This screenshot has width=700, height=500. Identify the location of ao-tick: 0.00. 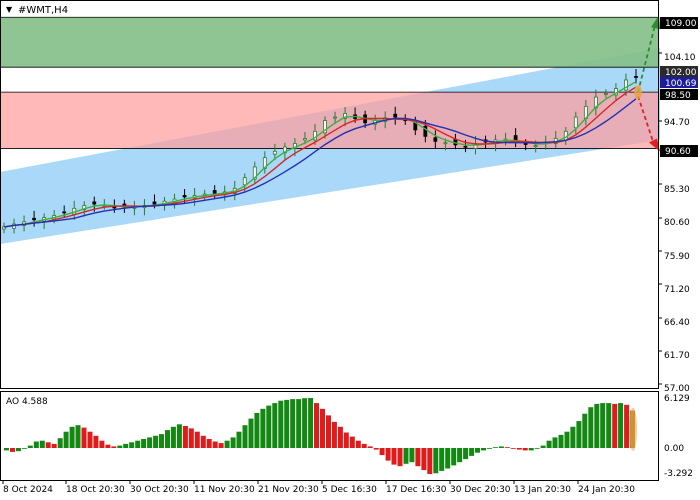
(674, 449).